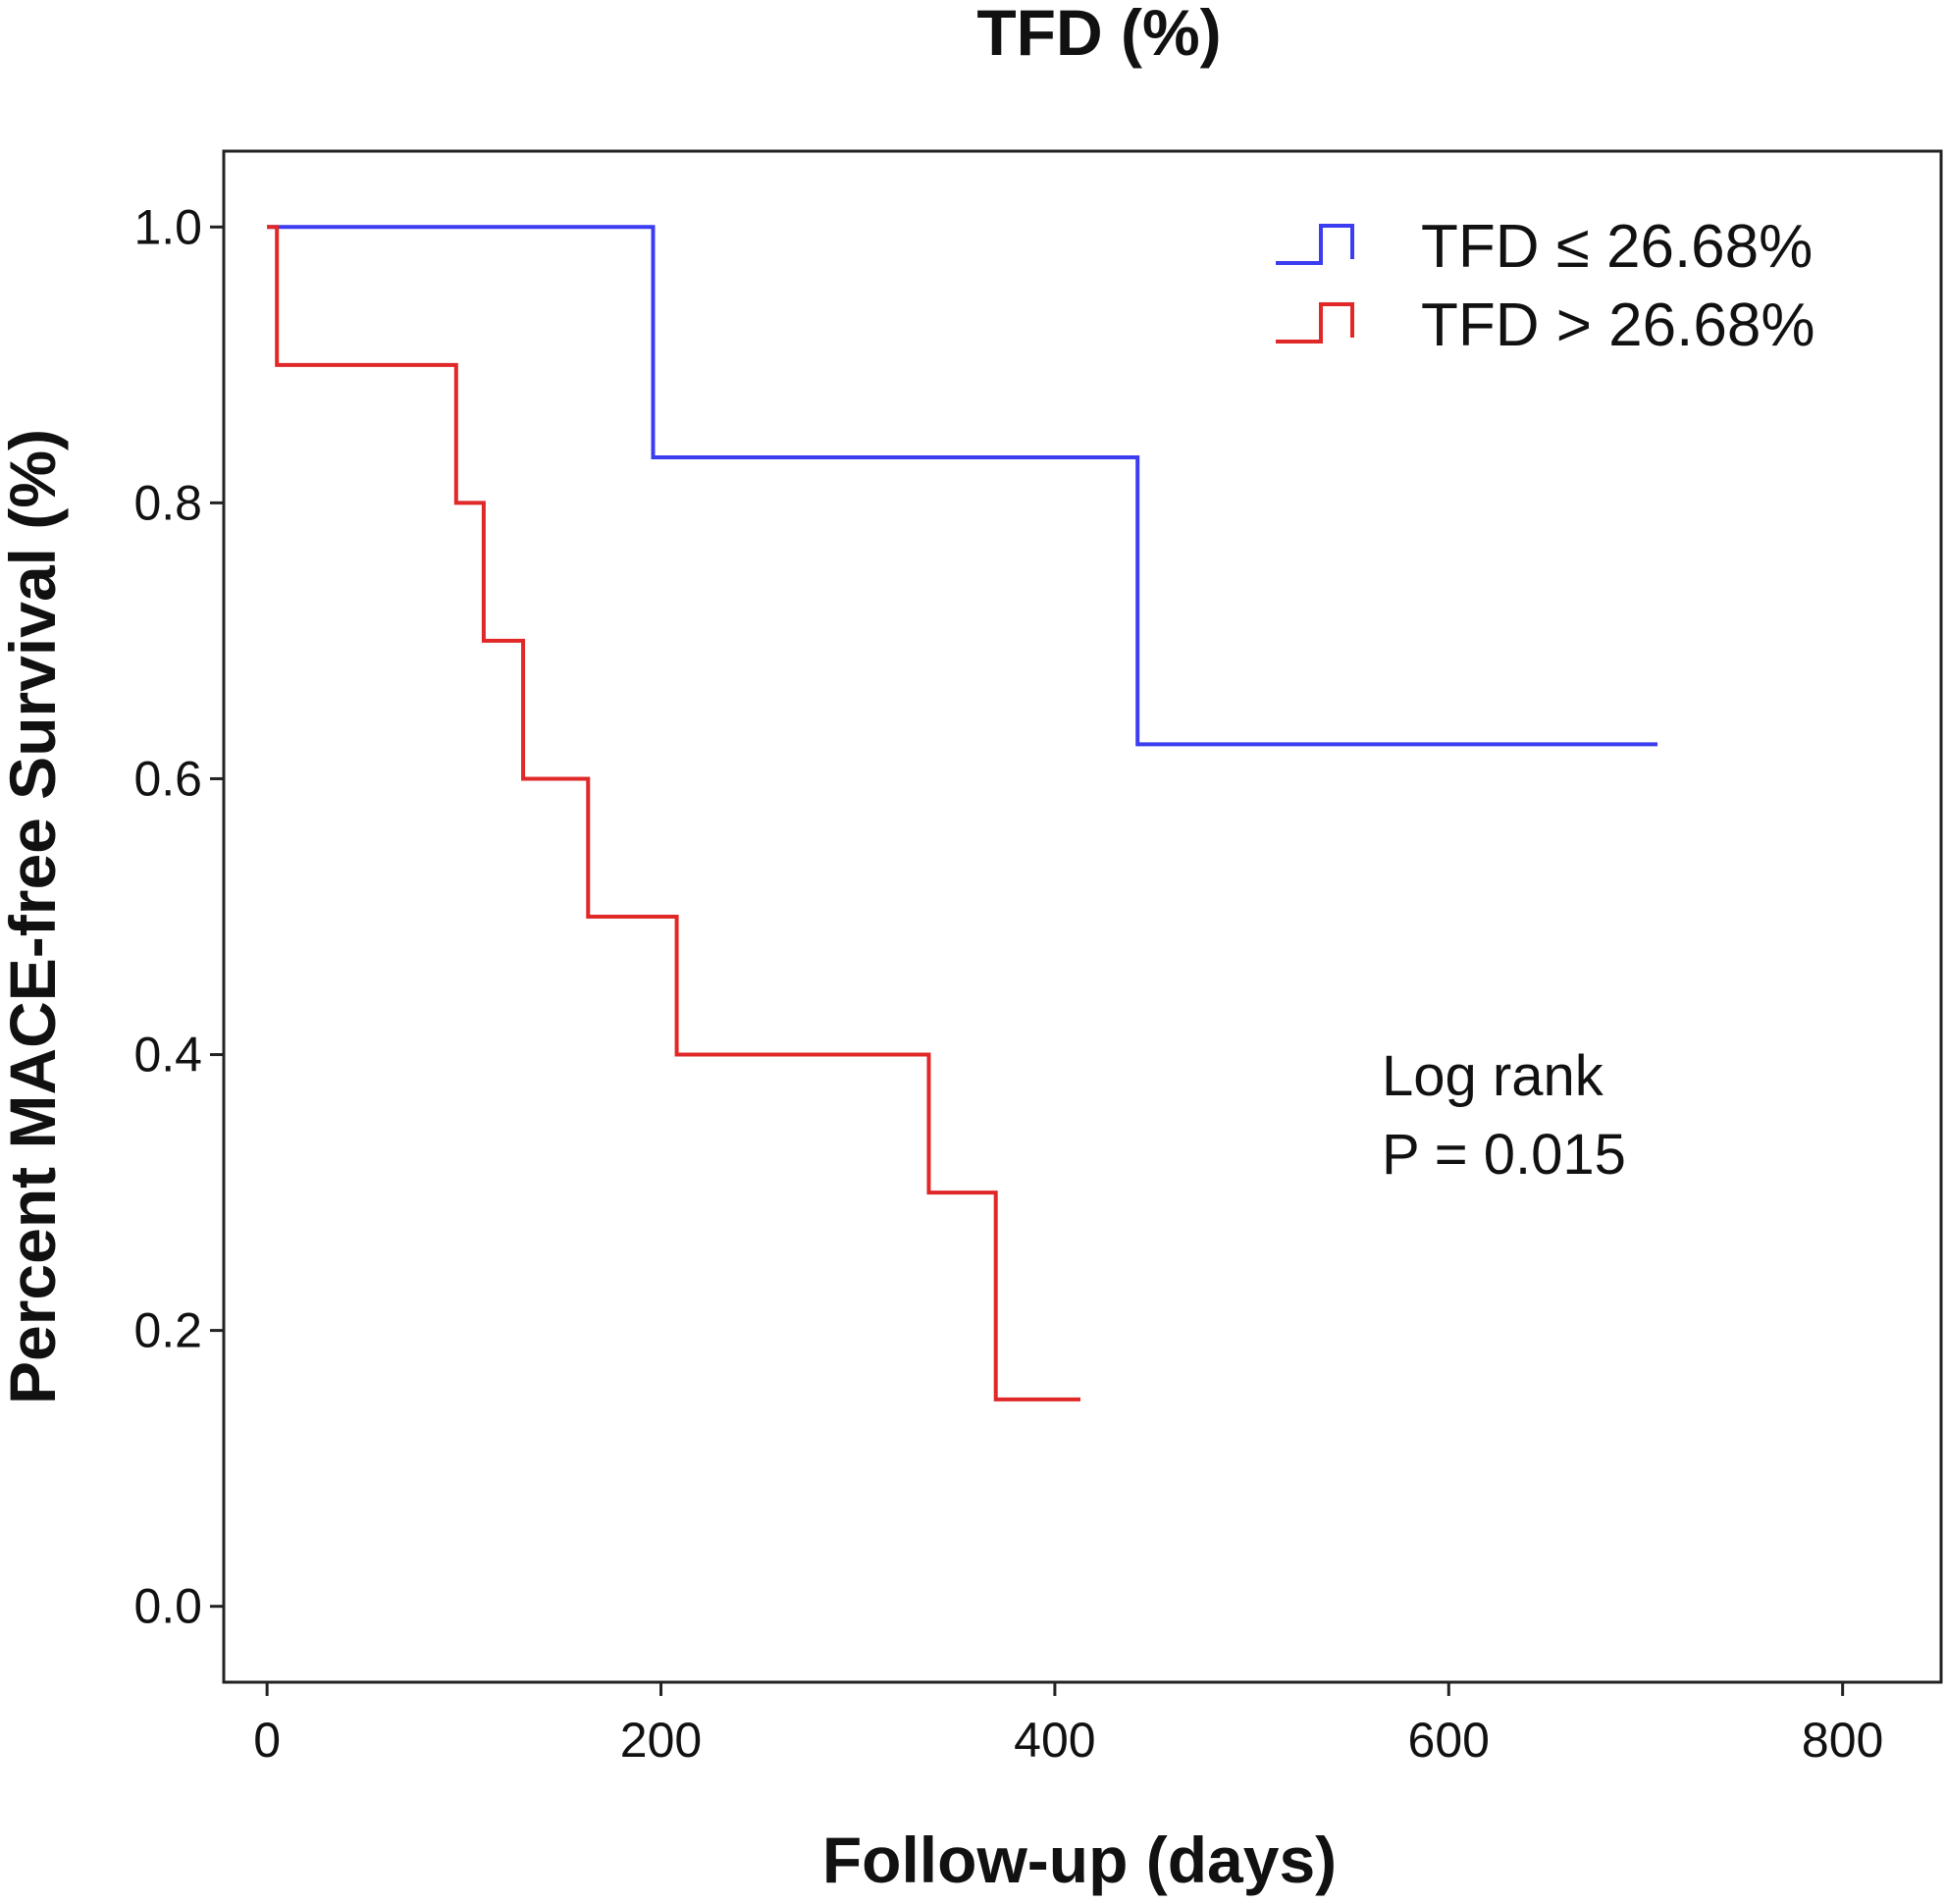 The width and height of the screenshot is (1946, 1904). What do you see at coordinates (267, 1740) in the screenshot?
I see `x-tick-label: 0` at bounding box center [267, 1740].